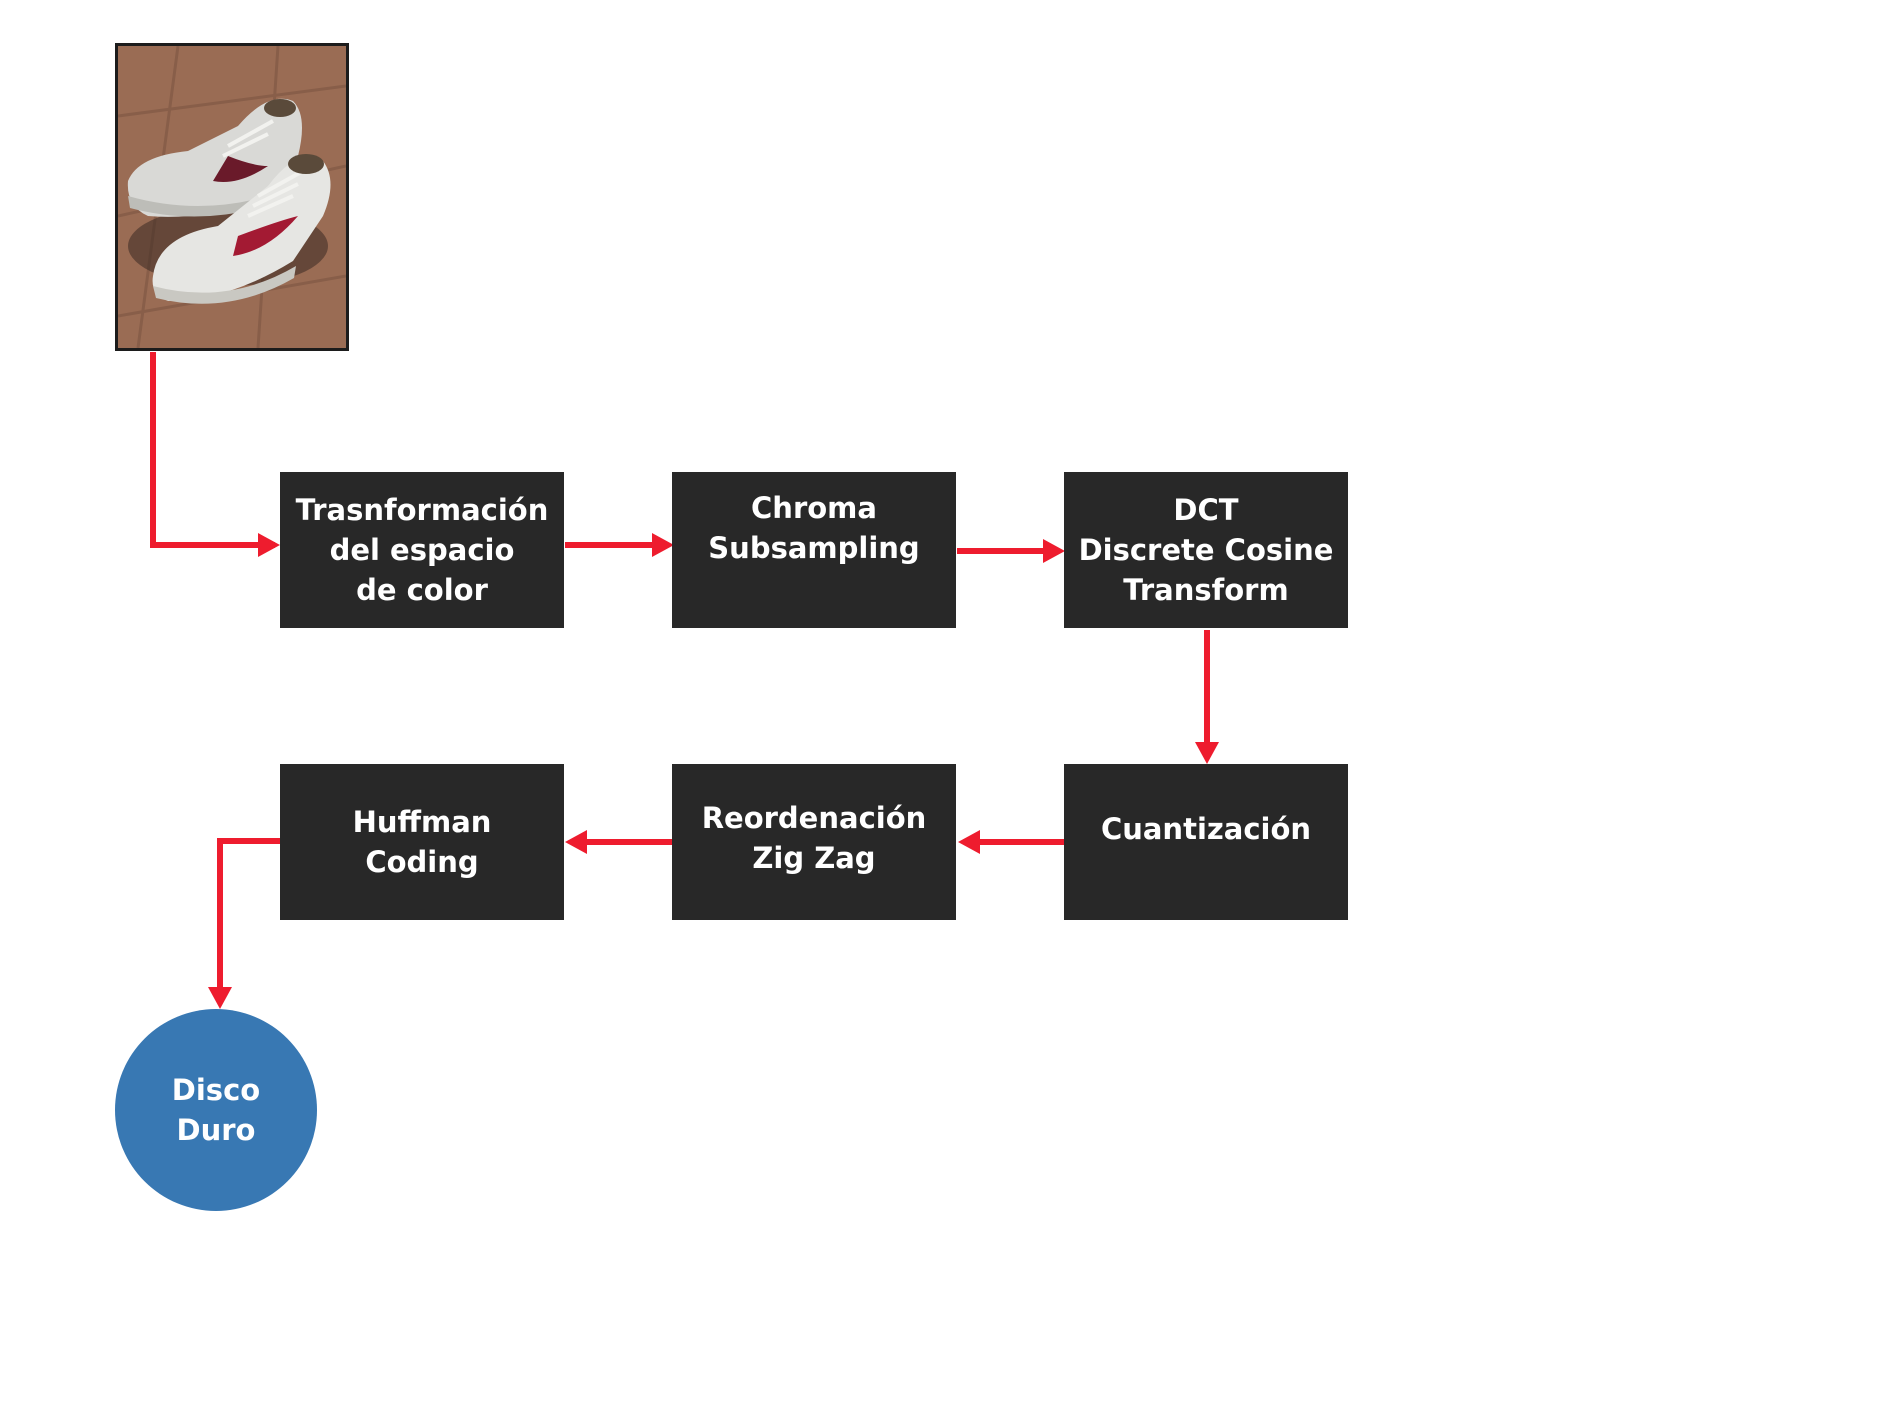 This screenshot has width=1890, height=1417. I want to click on arrow-huffman-to-disk, so click(248, 916).